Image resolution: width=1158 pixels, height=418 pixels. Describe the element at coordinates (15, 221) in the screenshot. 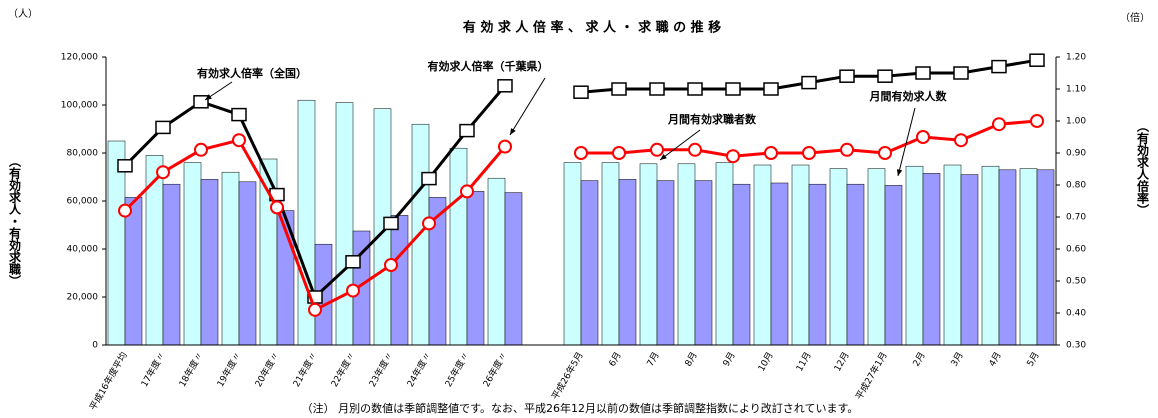

I see `y-axis-title: （有効求人・有効求職）` at that location.